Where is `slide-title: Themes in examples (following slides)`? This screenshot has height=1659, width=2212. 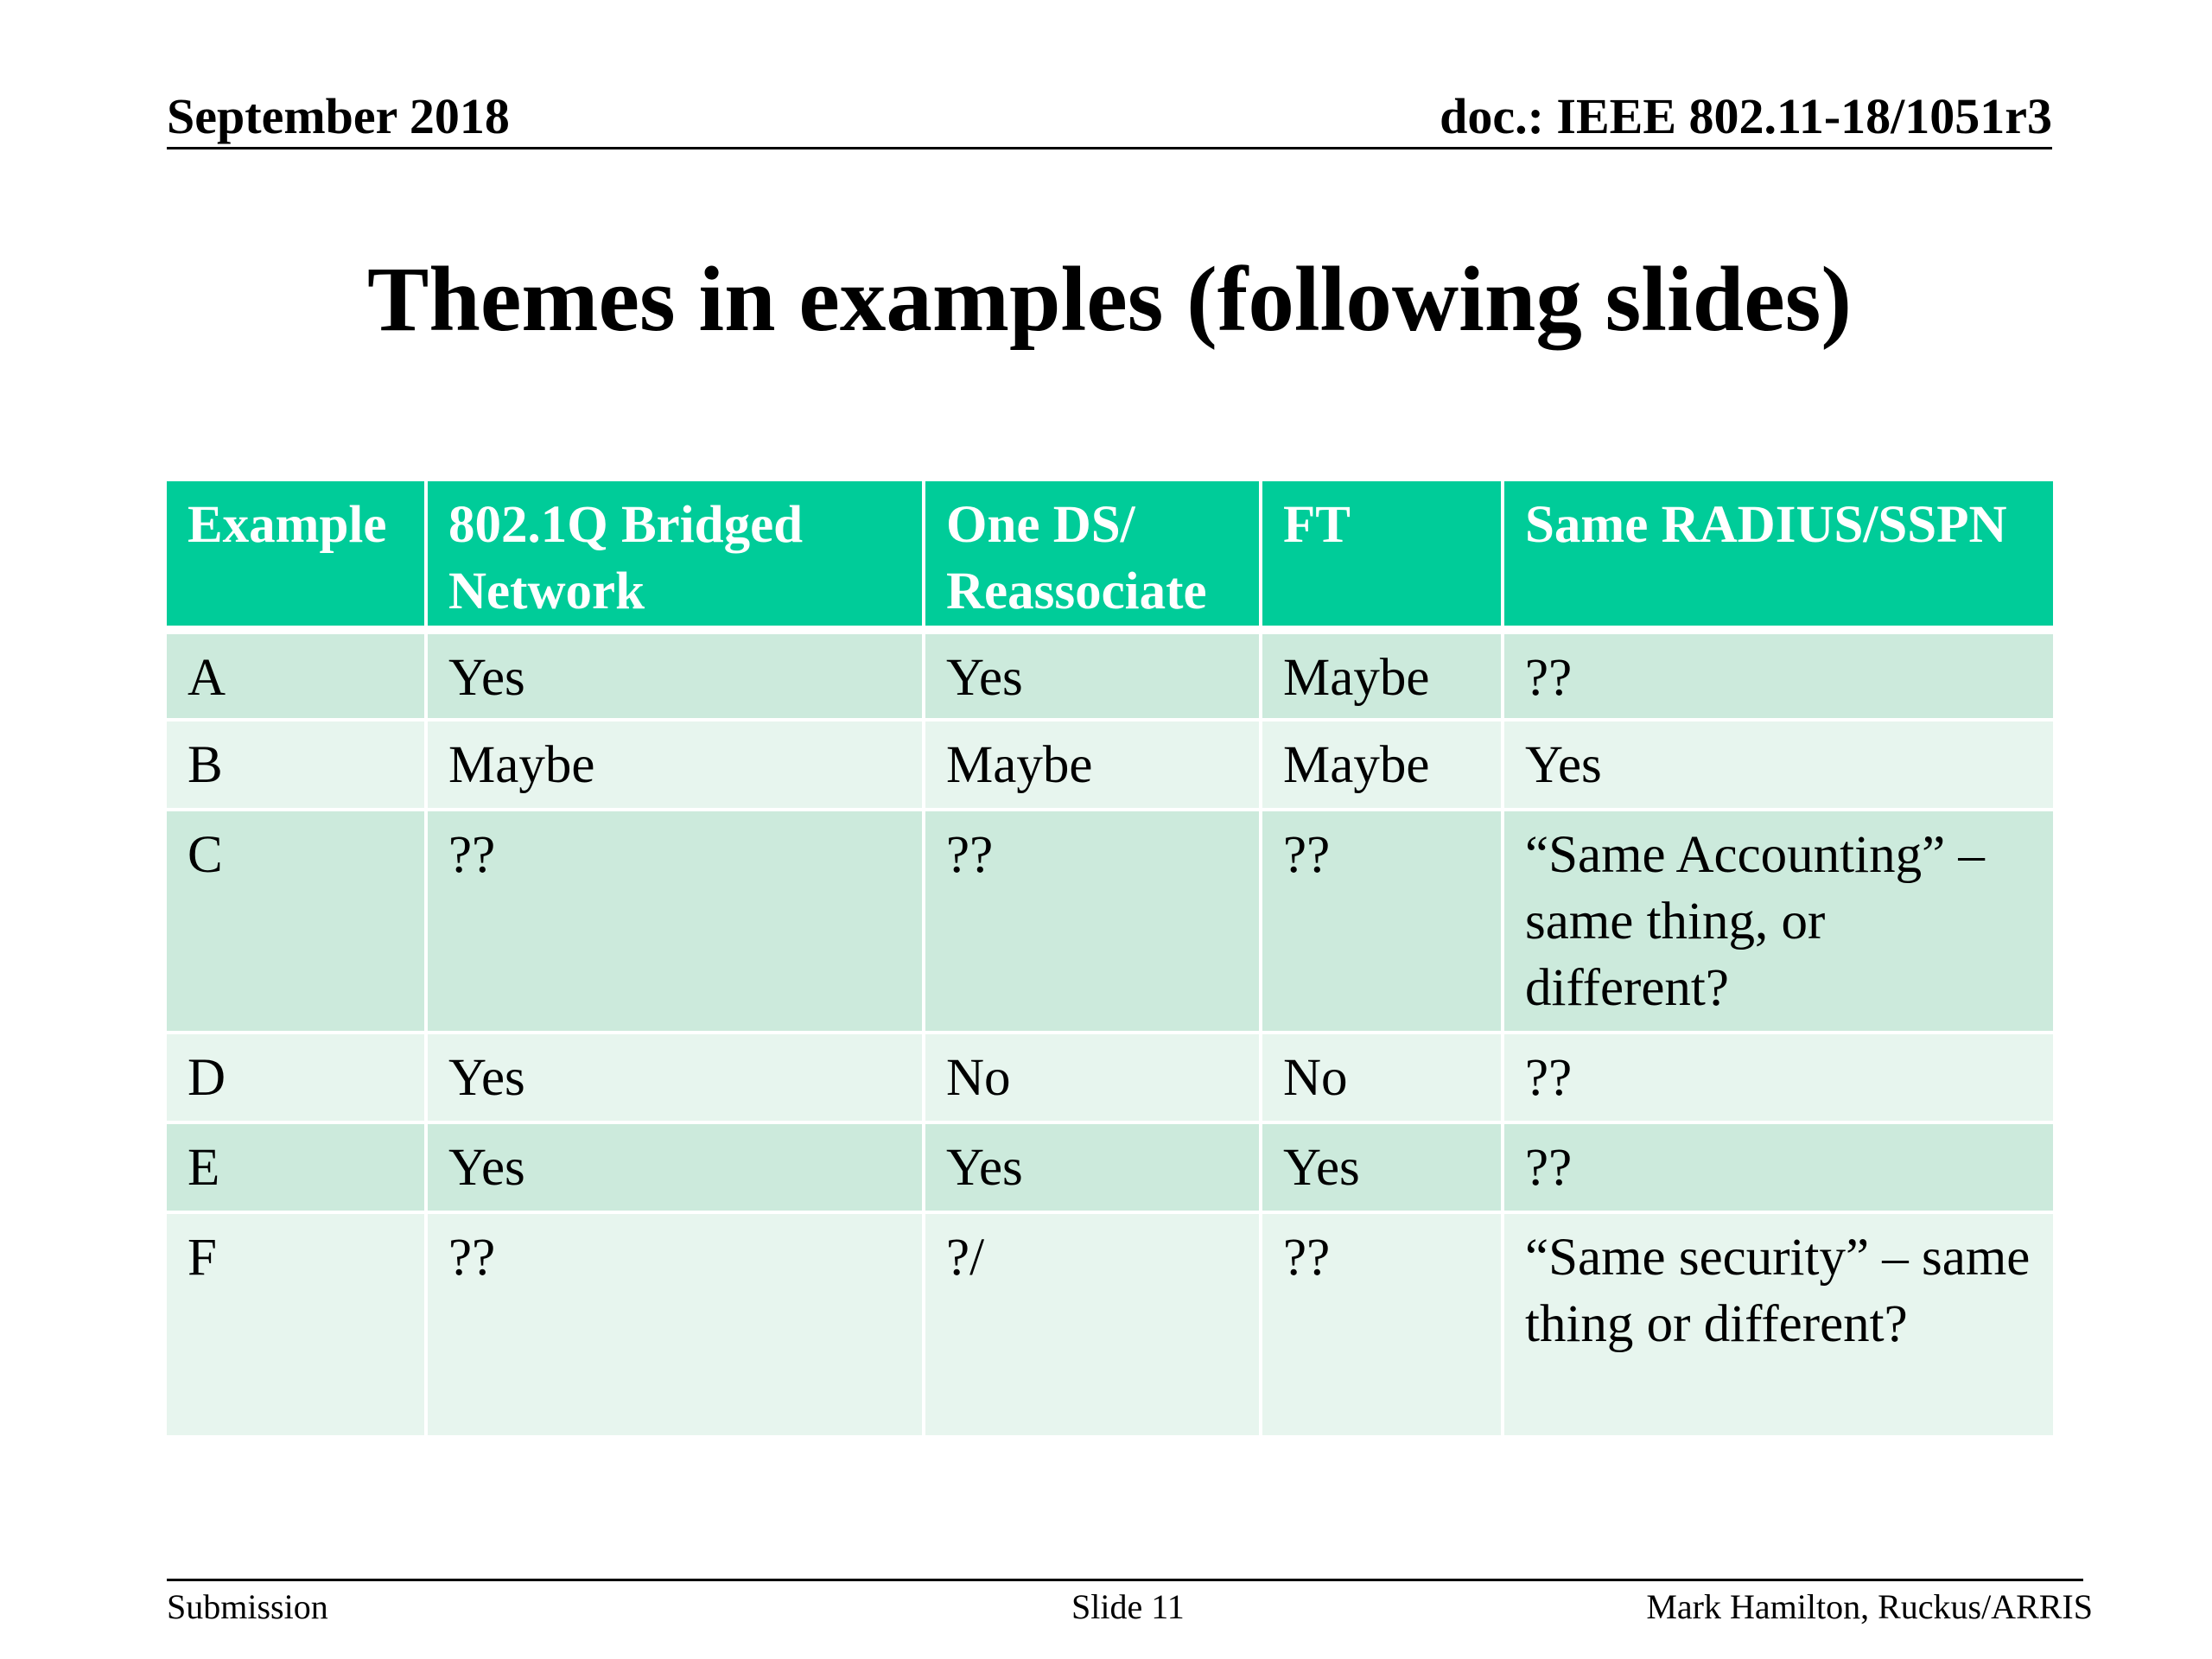 slide-title: Themes in examples (following slides) is located at coordinates (1109, 300).